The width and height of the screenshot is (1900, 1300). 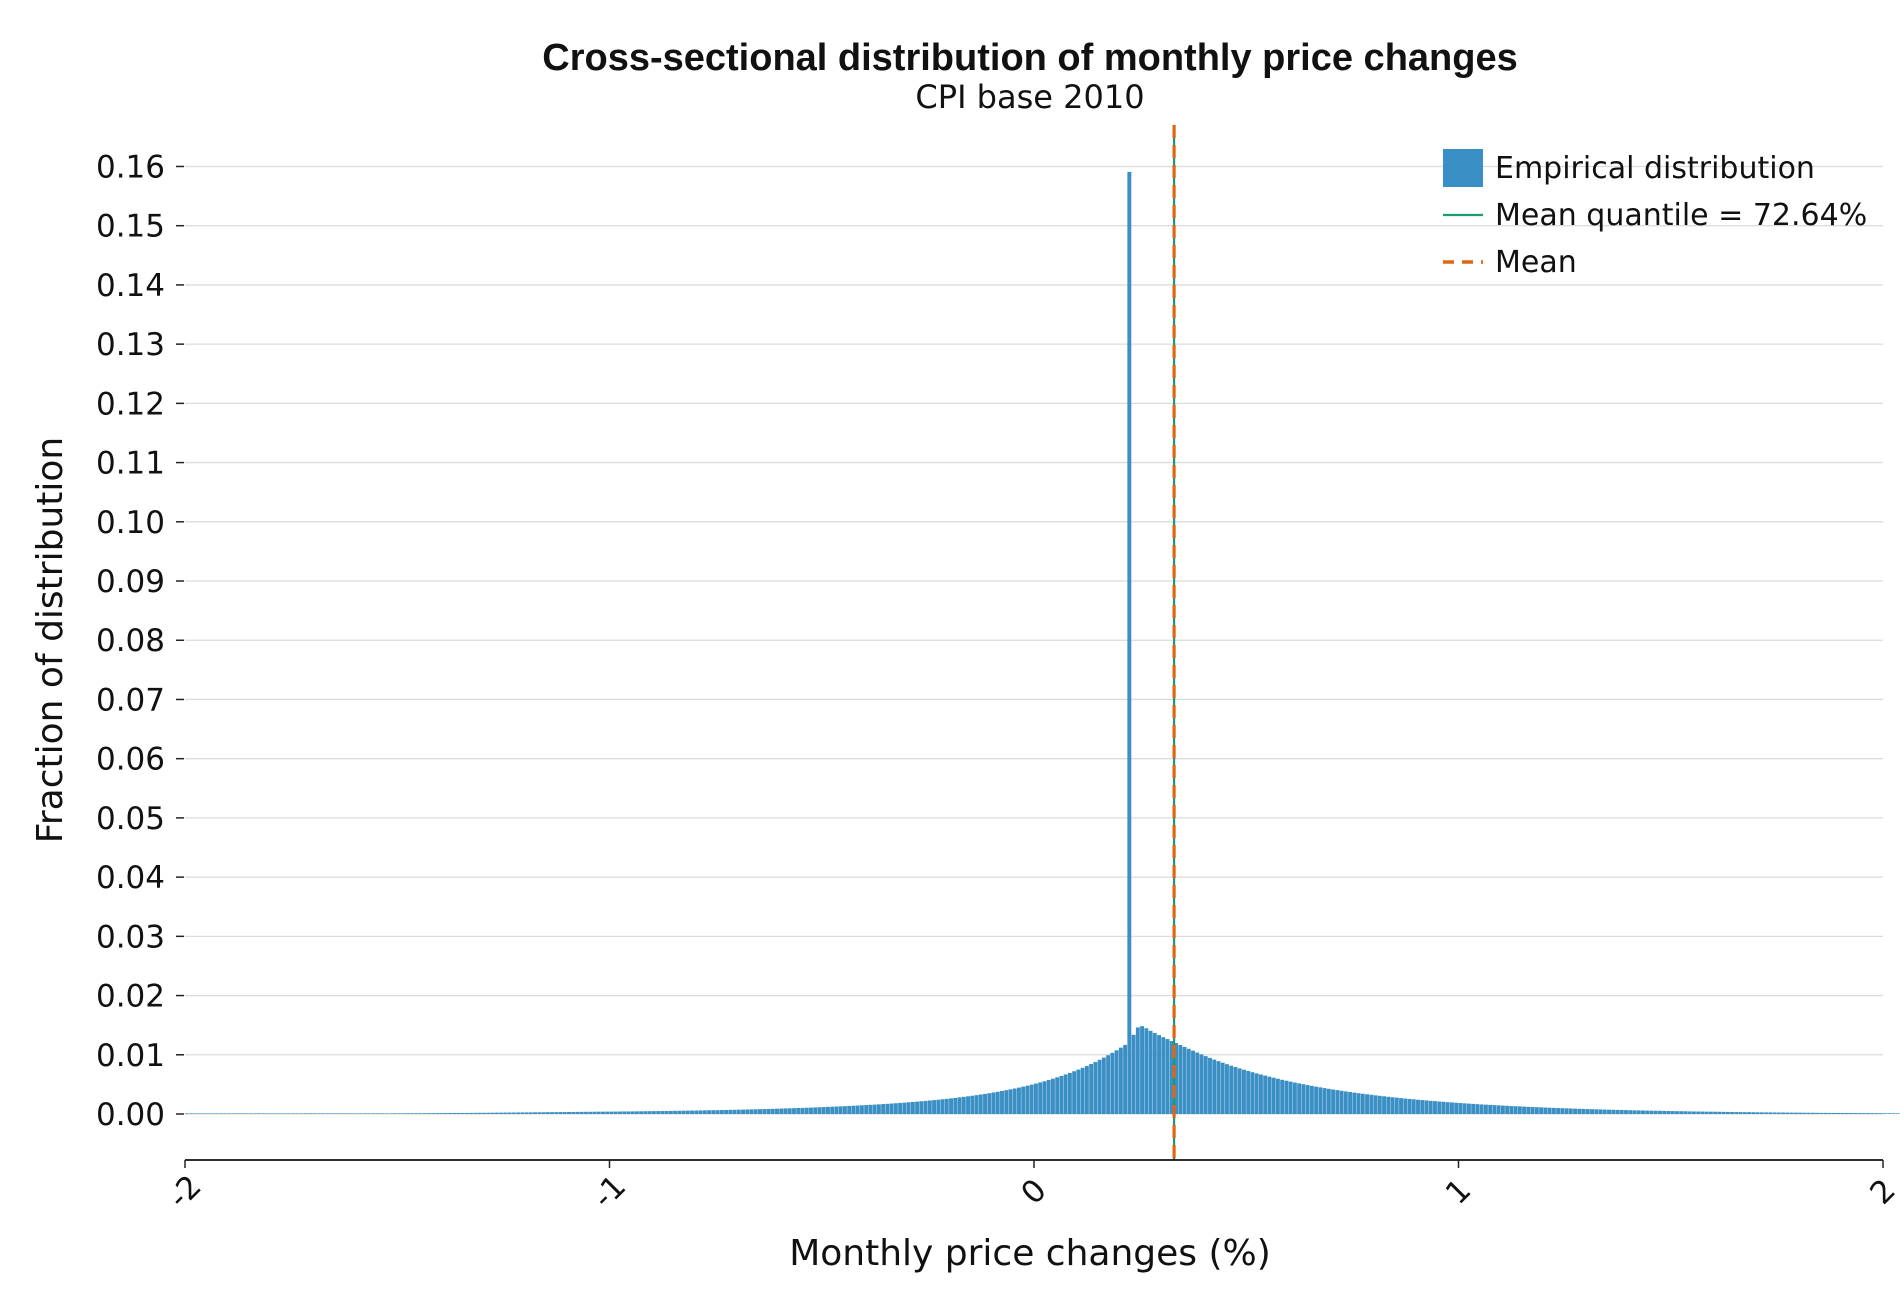 I want to click on y-tick-label: 0.11, so click(x=130, y=464).